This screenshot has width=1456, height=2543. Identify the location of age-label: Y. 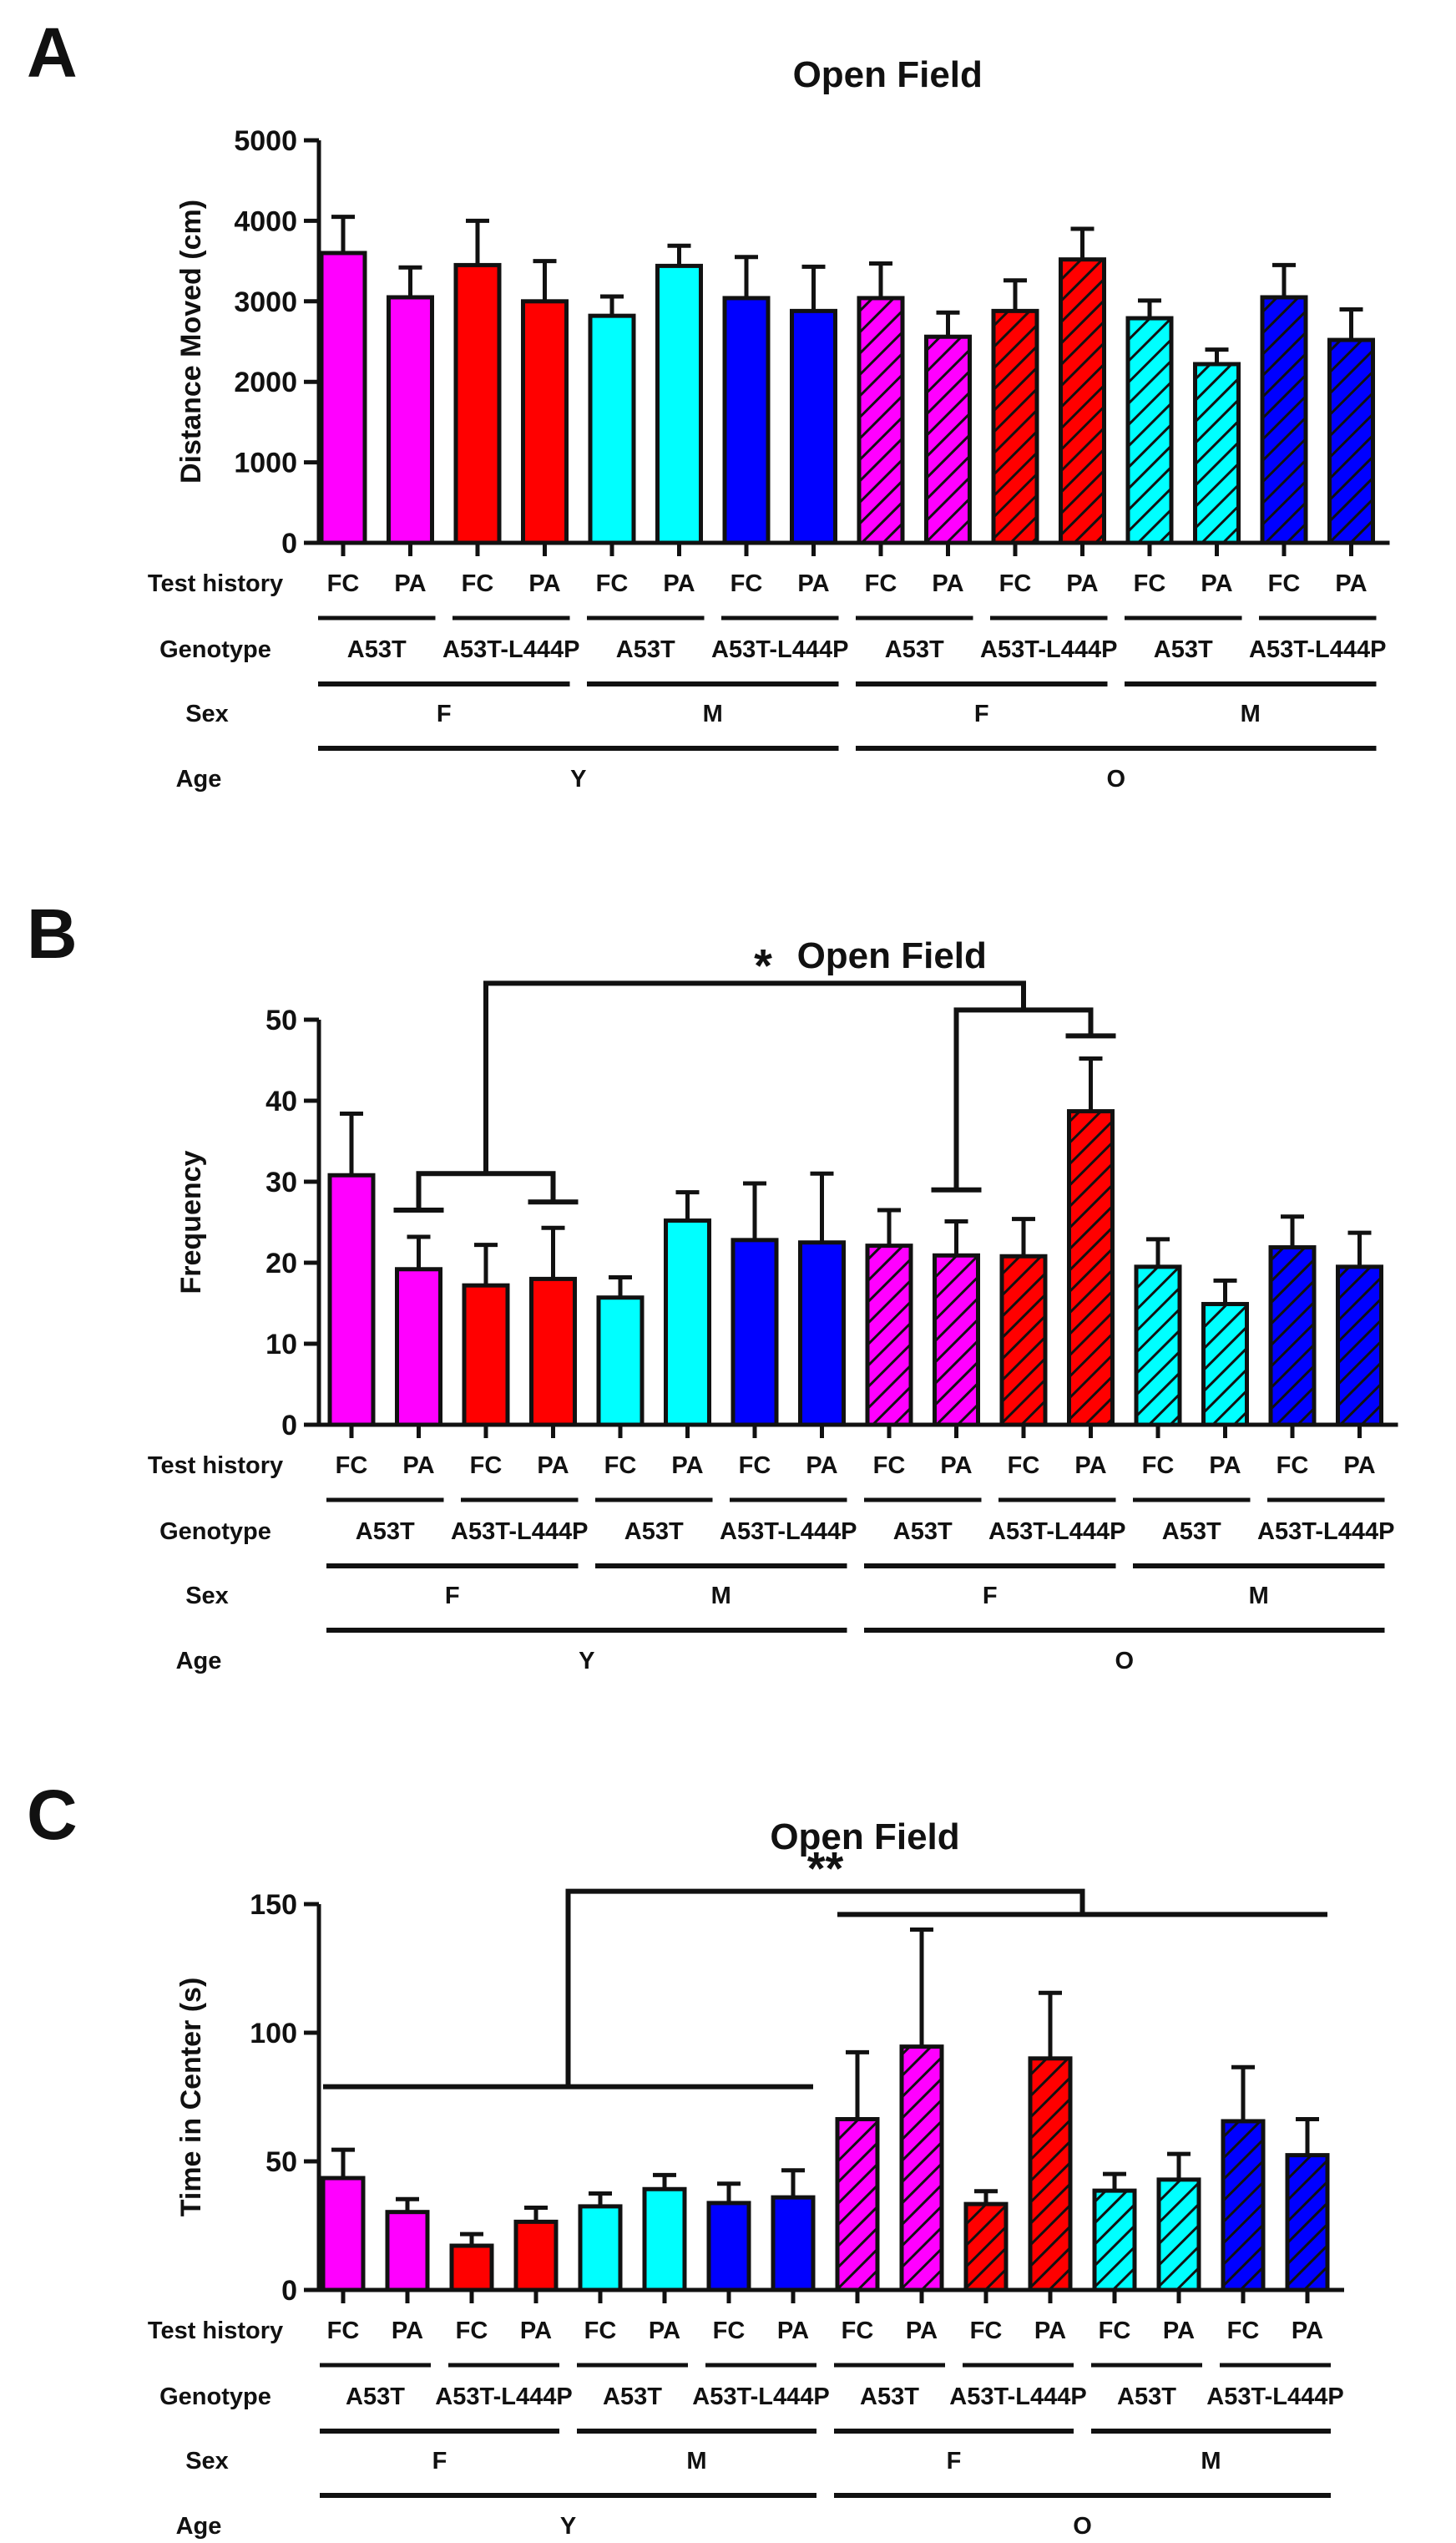
(568, 2527).